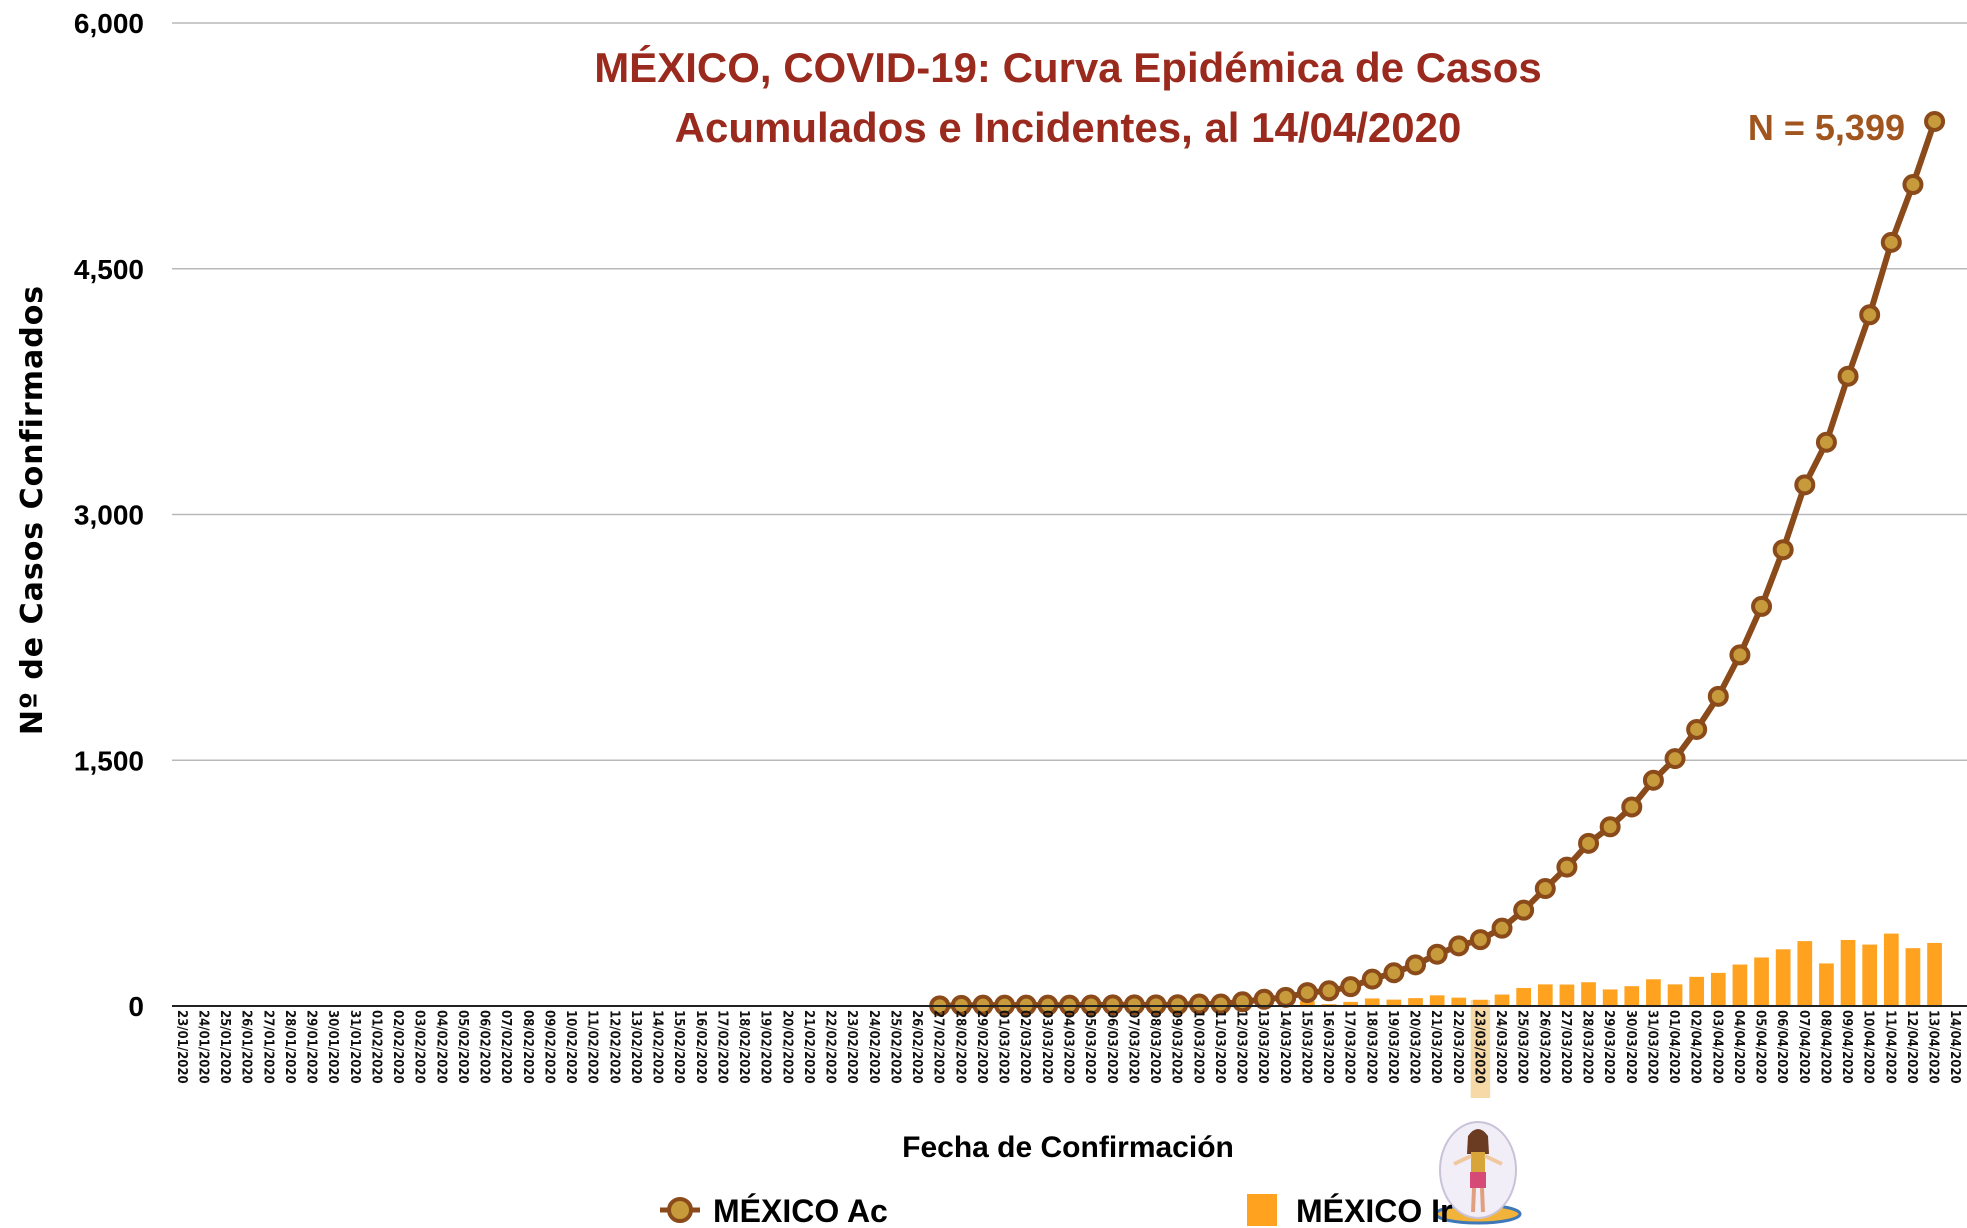 Image resolution: width=1967 pixels, height=1228 pixels. Describe the element at coordinates (570, 1047) in the screenshot. I see `x-tick-label: 10/02/2020` at that location.